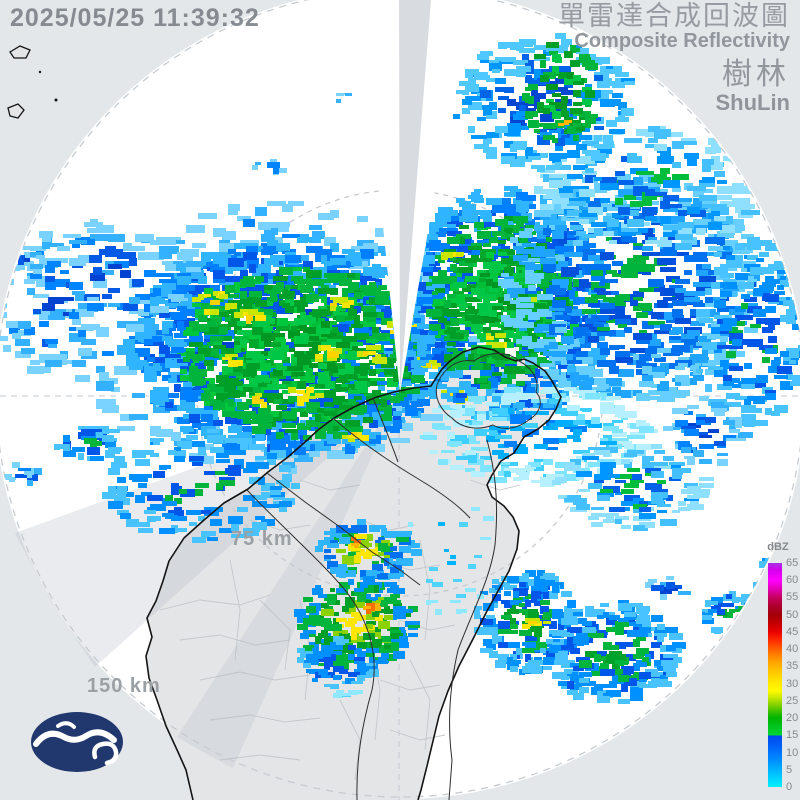 The height and width of the screenshot is (800, 800). Describe the element at coordinates (752, 103) in the screenshot. I see `station-name-en: ShuLin` at that location.